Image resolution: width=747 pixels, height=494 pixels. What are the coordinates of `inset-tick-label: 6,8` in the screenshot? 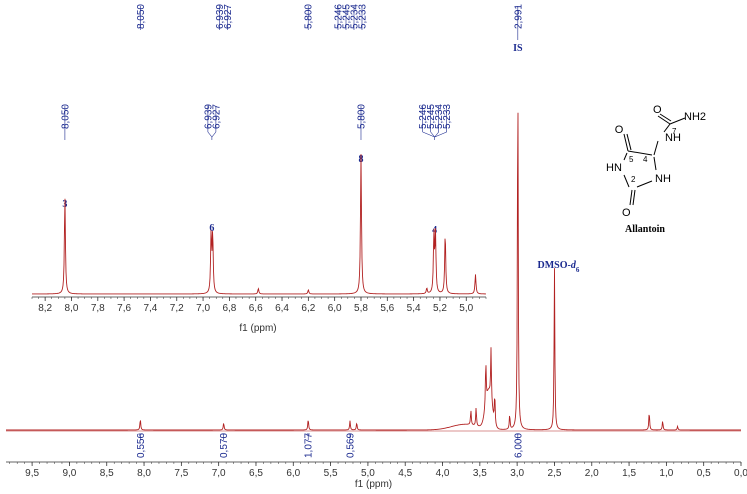 It's located at (229, 308).